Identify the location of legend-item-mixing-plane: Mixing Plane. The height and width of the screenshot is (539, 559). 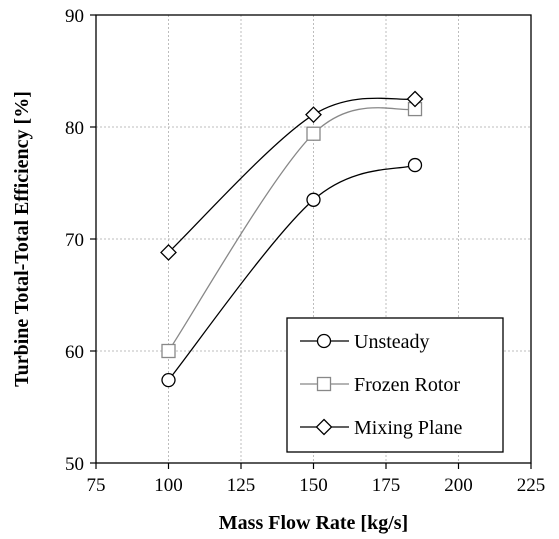
(381, 428).